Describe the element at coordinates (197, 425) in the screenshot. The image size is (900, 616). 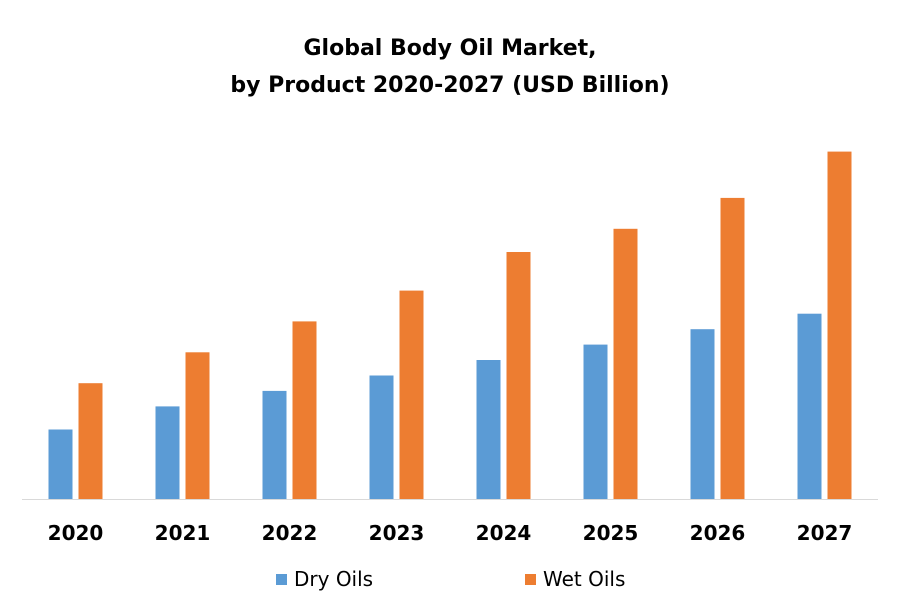
I see `bar-wet-oils-2021` at that location.